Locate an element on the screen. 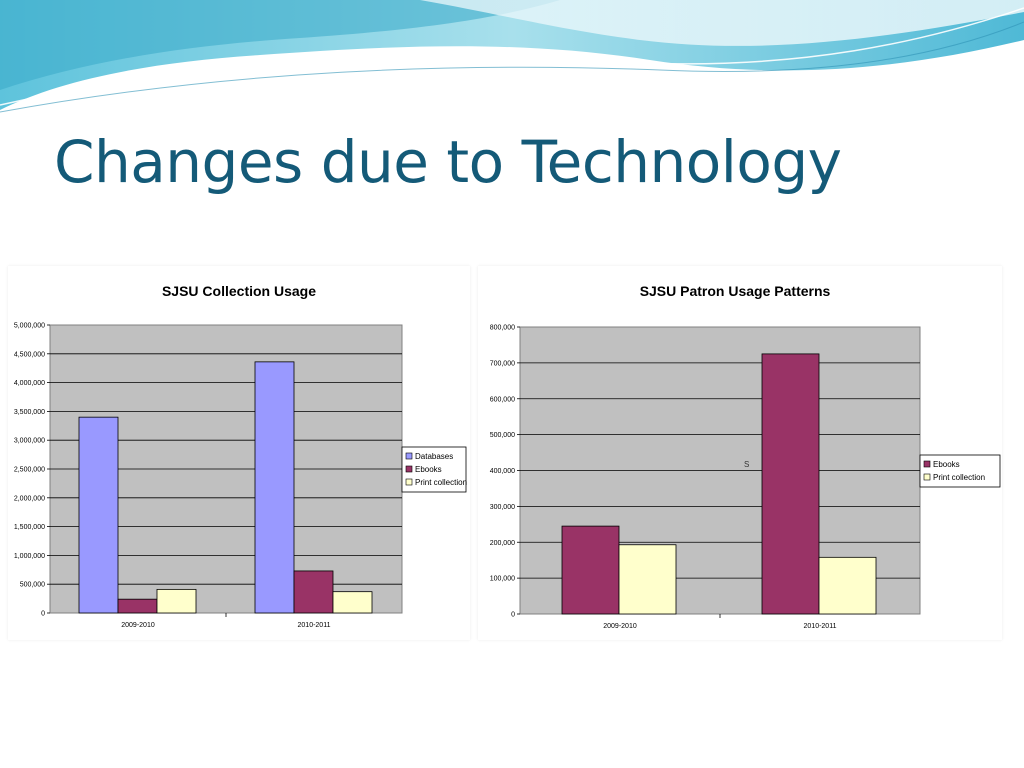  legend-label: Databases is located at coordinates (434, 456).